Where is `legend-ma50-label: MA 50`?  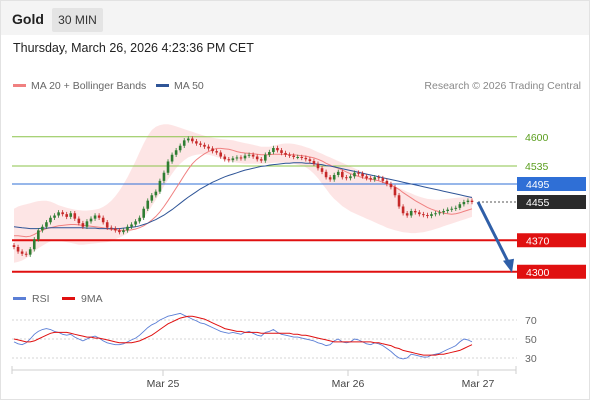
legend-ma50-label: MA 50 is located at coordinates (189, 86).